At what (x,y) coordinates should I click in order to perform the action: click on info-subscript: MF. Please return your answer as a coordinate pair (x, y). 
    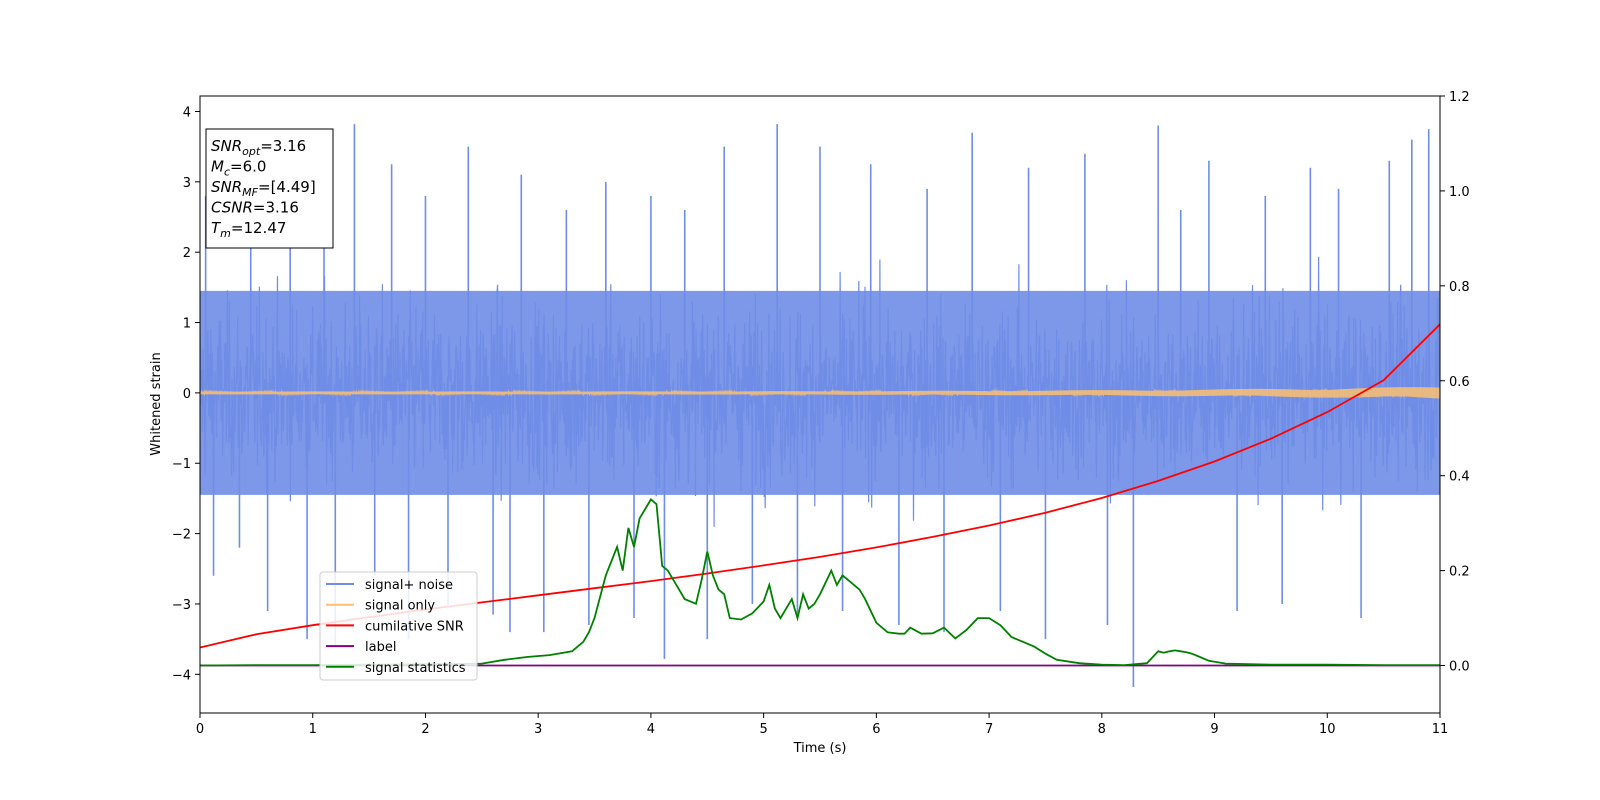
    Looking at the image, I should click on (250, 192).